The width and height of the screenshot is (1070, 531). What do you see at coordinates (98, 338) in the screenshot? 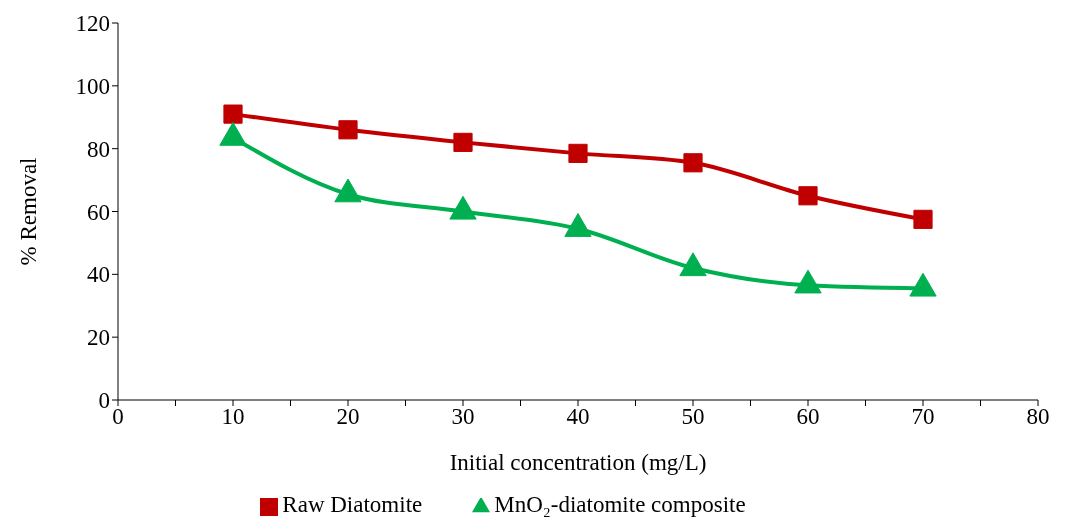
I see `y-tick-label: 20` at bounding box center [98, 338].